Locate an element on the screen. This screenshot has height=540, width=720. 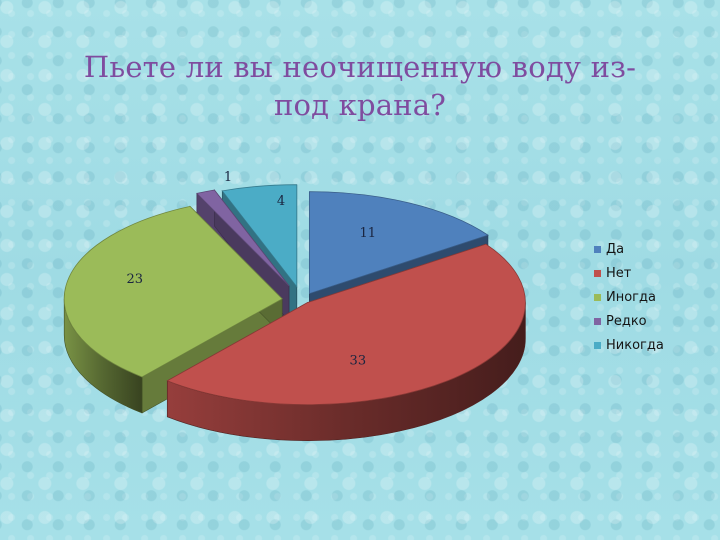
data-label-no: 33 is located at coordinates (358, 360).